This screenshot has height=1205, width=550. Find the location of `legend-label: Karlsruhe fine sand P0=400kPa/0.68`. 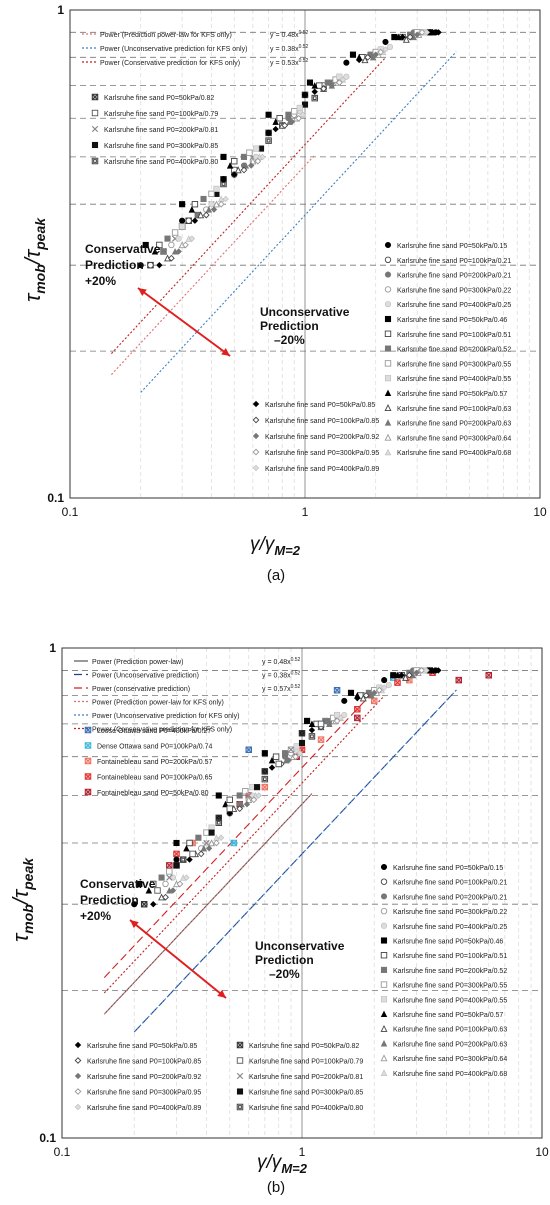

legend-label: Karlsruhe fine sand P0=400kPa/0.68 is located at coordinates (450, 1074).